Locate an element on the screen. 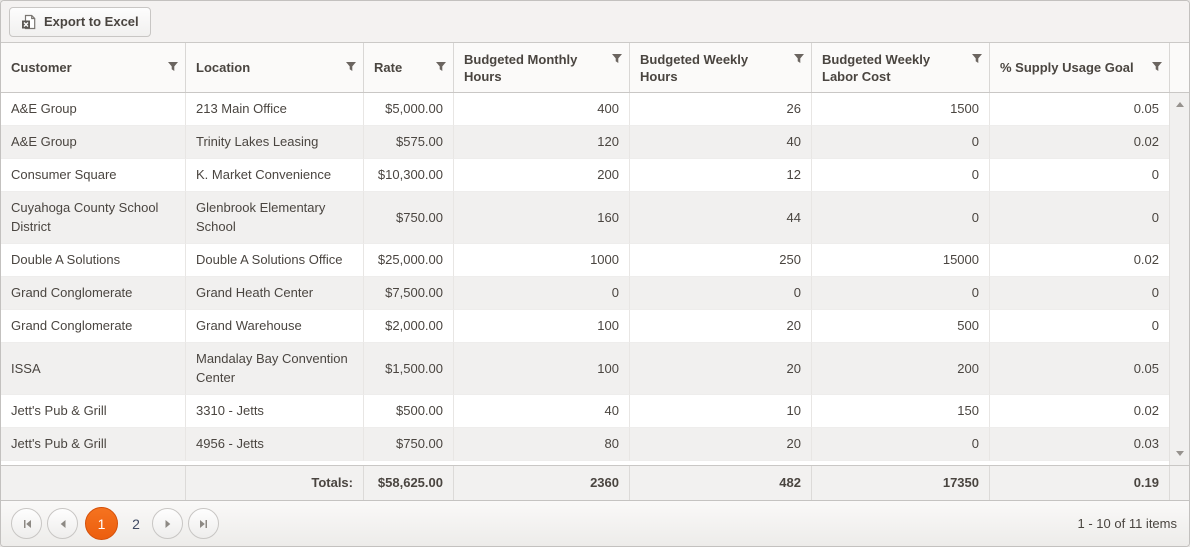 The width and height of the screenshot is (1190, 547). cell-location: K. Market Convenience is located at coordinates (274, 175).